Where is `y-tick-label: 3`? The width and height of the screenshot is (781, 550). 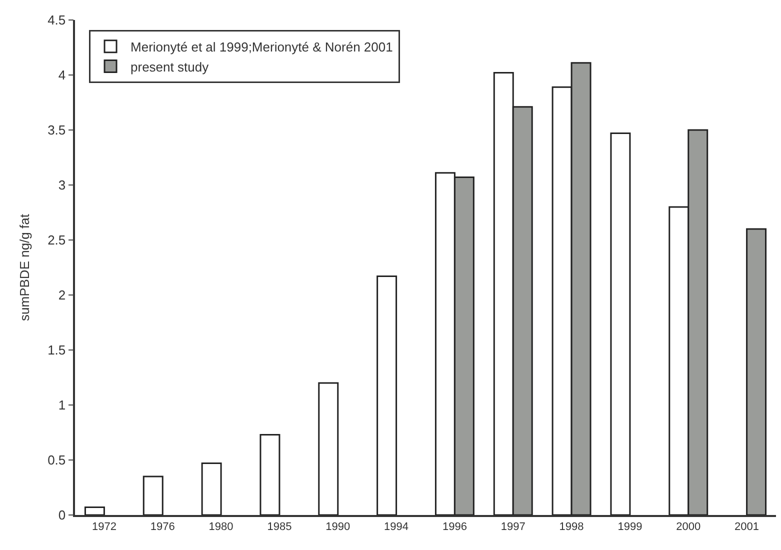 y-tick-label: 3 is located at coordinates (62, 185).